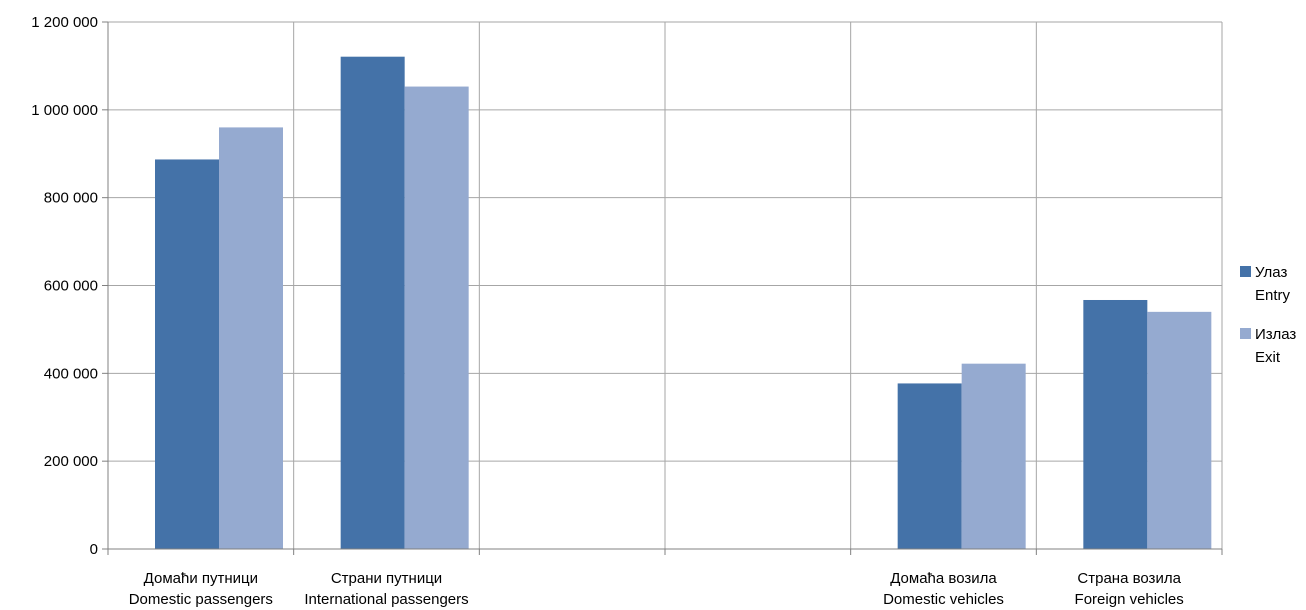 This screenshot has width=1306, height=610. What do you see at coordinates (71, 461) in the screenshot?
I see `y-tick-label: 200 000` at bounding box center [71, 461].